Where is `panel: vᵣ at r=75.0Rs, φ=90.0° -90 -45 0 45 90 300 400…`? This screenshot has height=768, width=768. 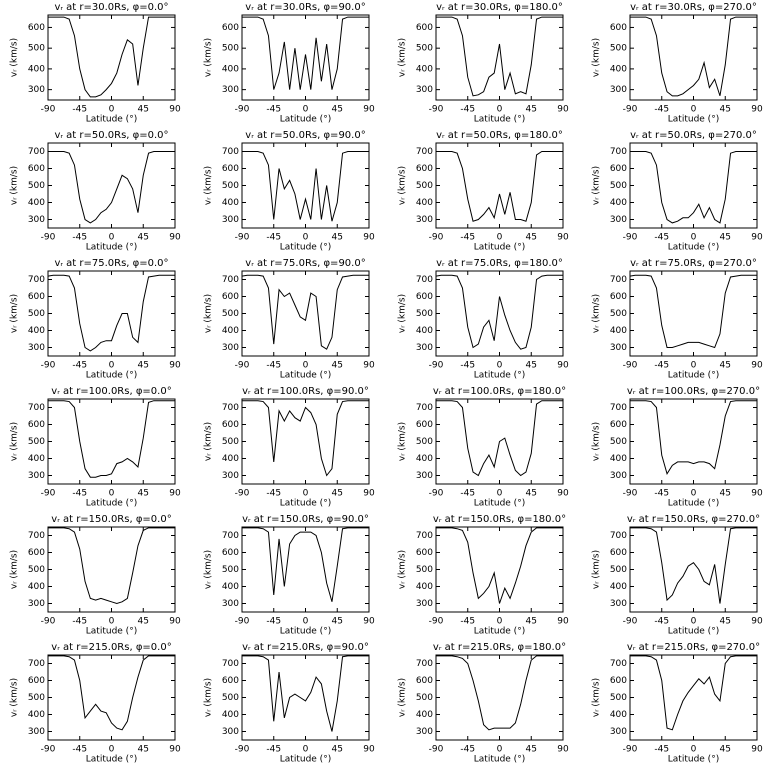
panel: vᵣ at r=75.0Rs, φ=90.0° -90 -45 0 45 90 300 400… is located at coordinates (289, 319).